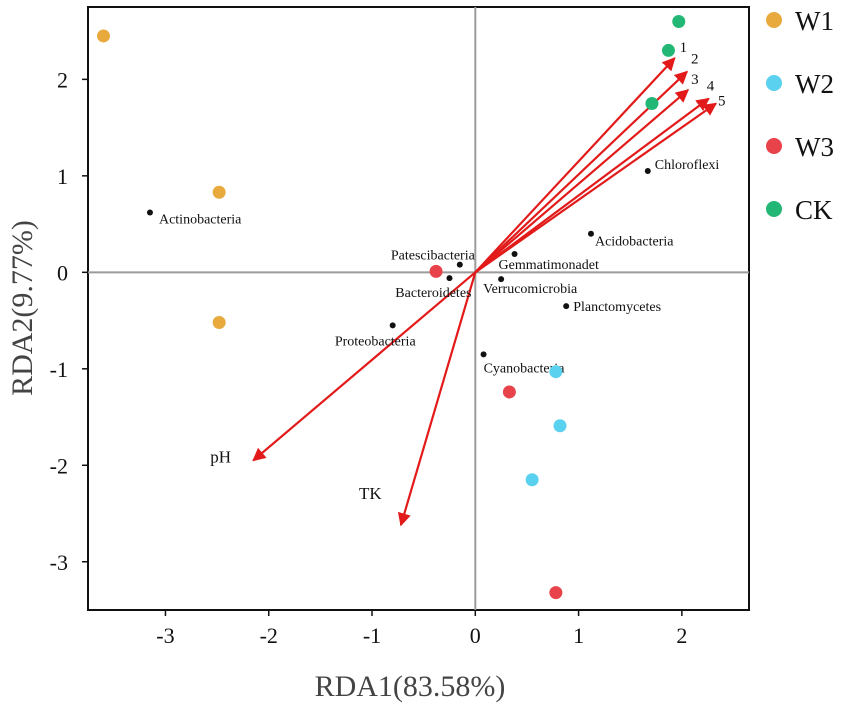  What do you see at coordinates (695, 60) in the screenshot?
I see `vector-label-2: 2` at bounding box center [695, 60].